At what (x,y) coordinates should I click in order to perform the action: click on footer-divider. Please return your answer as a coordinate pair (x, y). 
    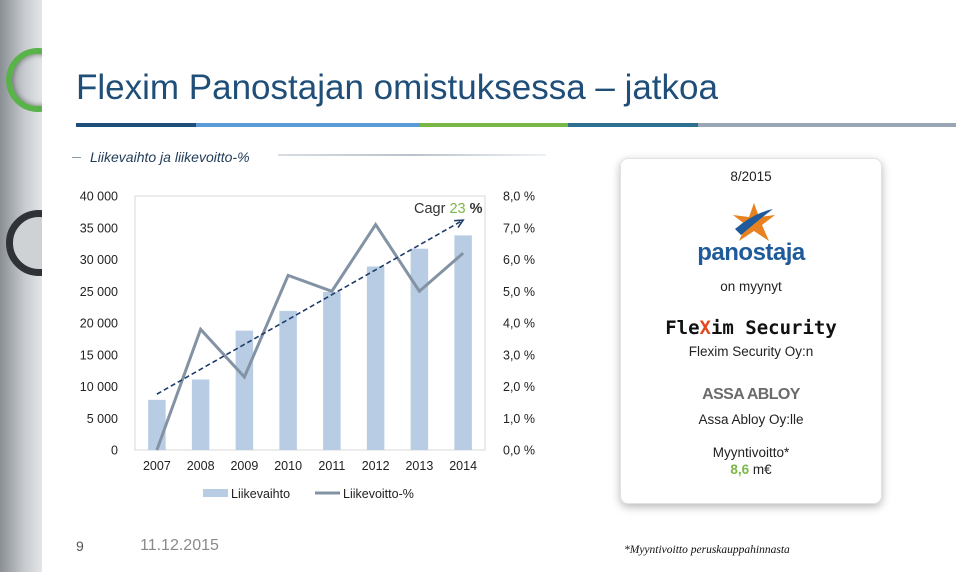
    Looking at the image, I should click on (501, 525).